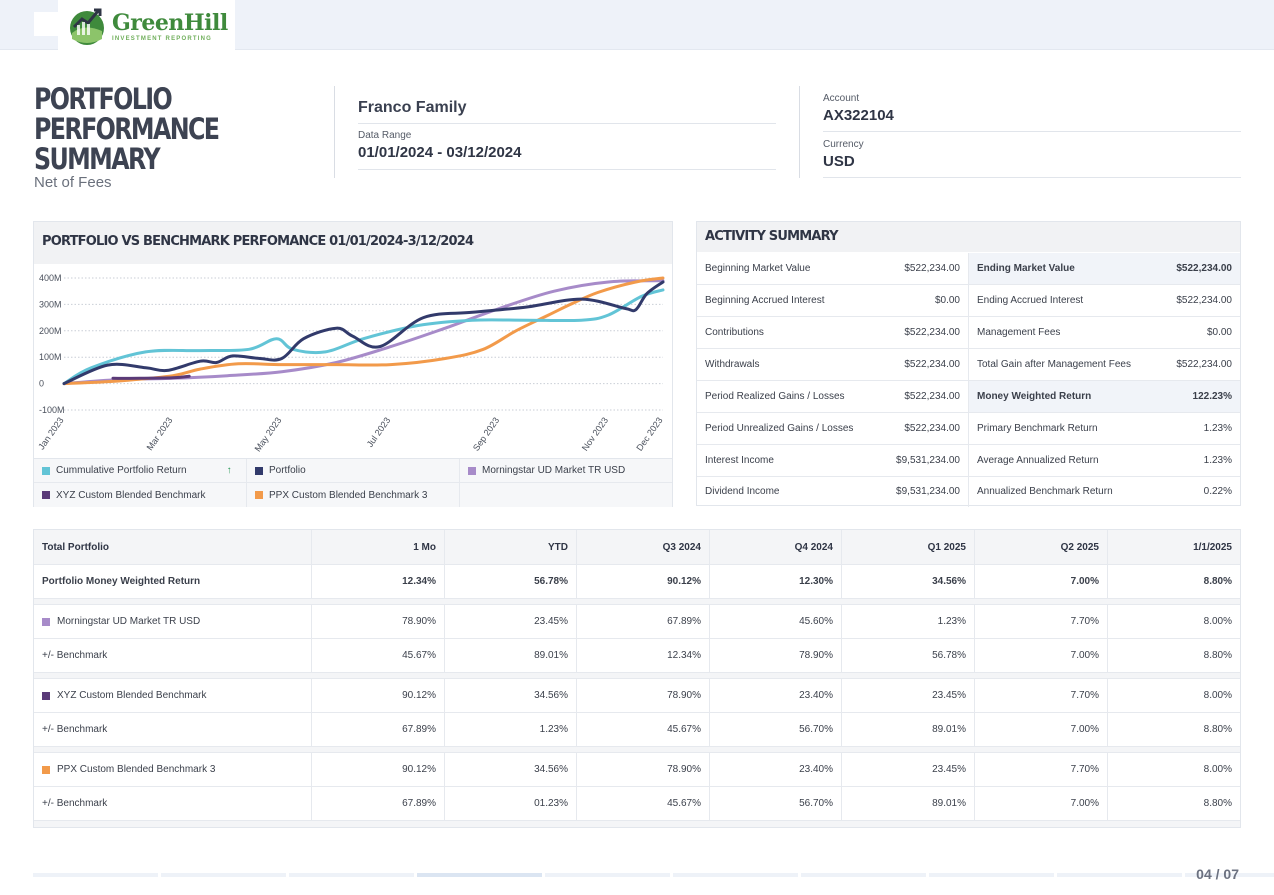 The height and width of the screenshot is (895, 1274). I want to click on activity-row: Average Annualized Return 1.23%, so click(1104, 461).